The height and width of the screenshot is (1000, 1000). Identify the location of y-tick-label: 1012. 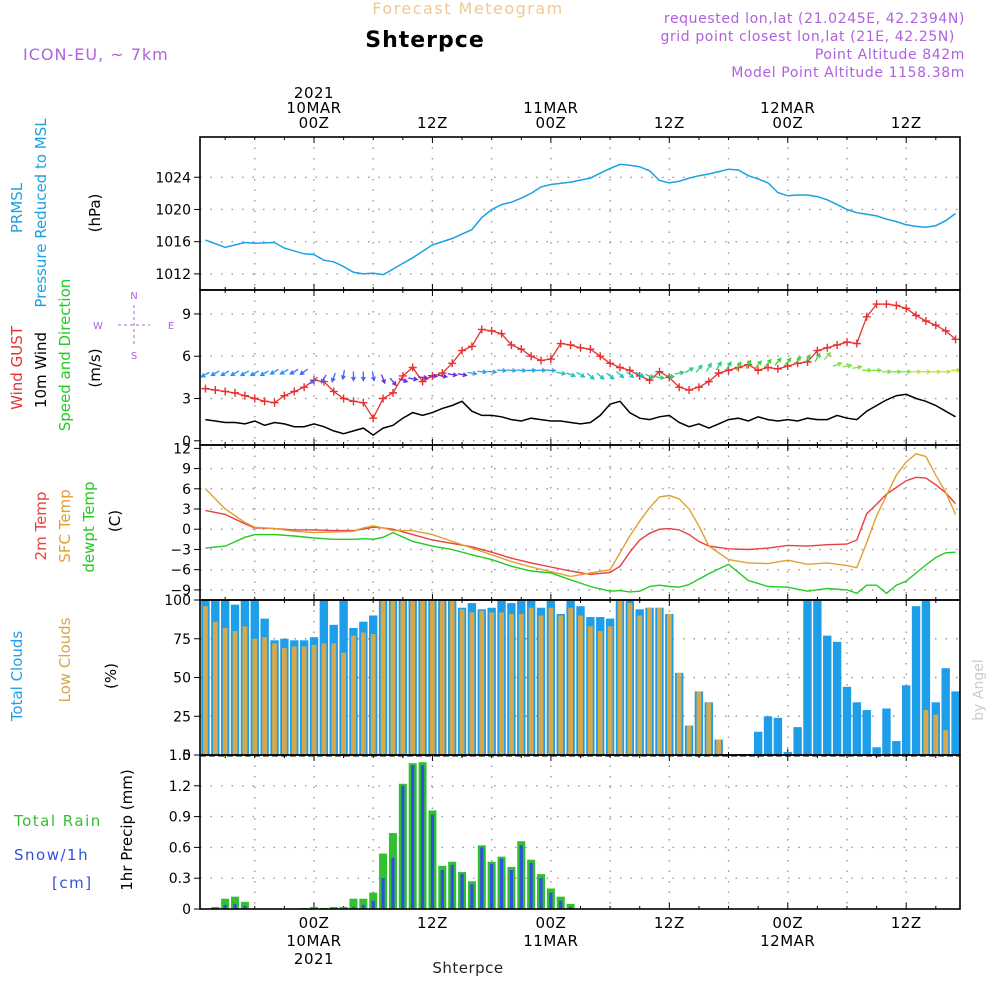
(173, 275).